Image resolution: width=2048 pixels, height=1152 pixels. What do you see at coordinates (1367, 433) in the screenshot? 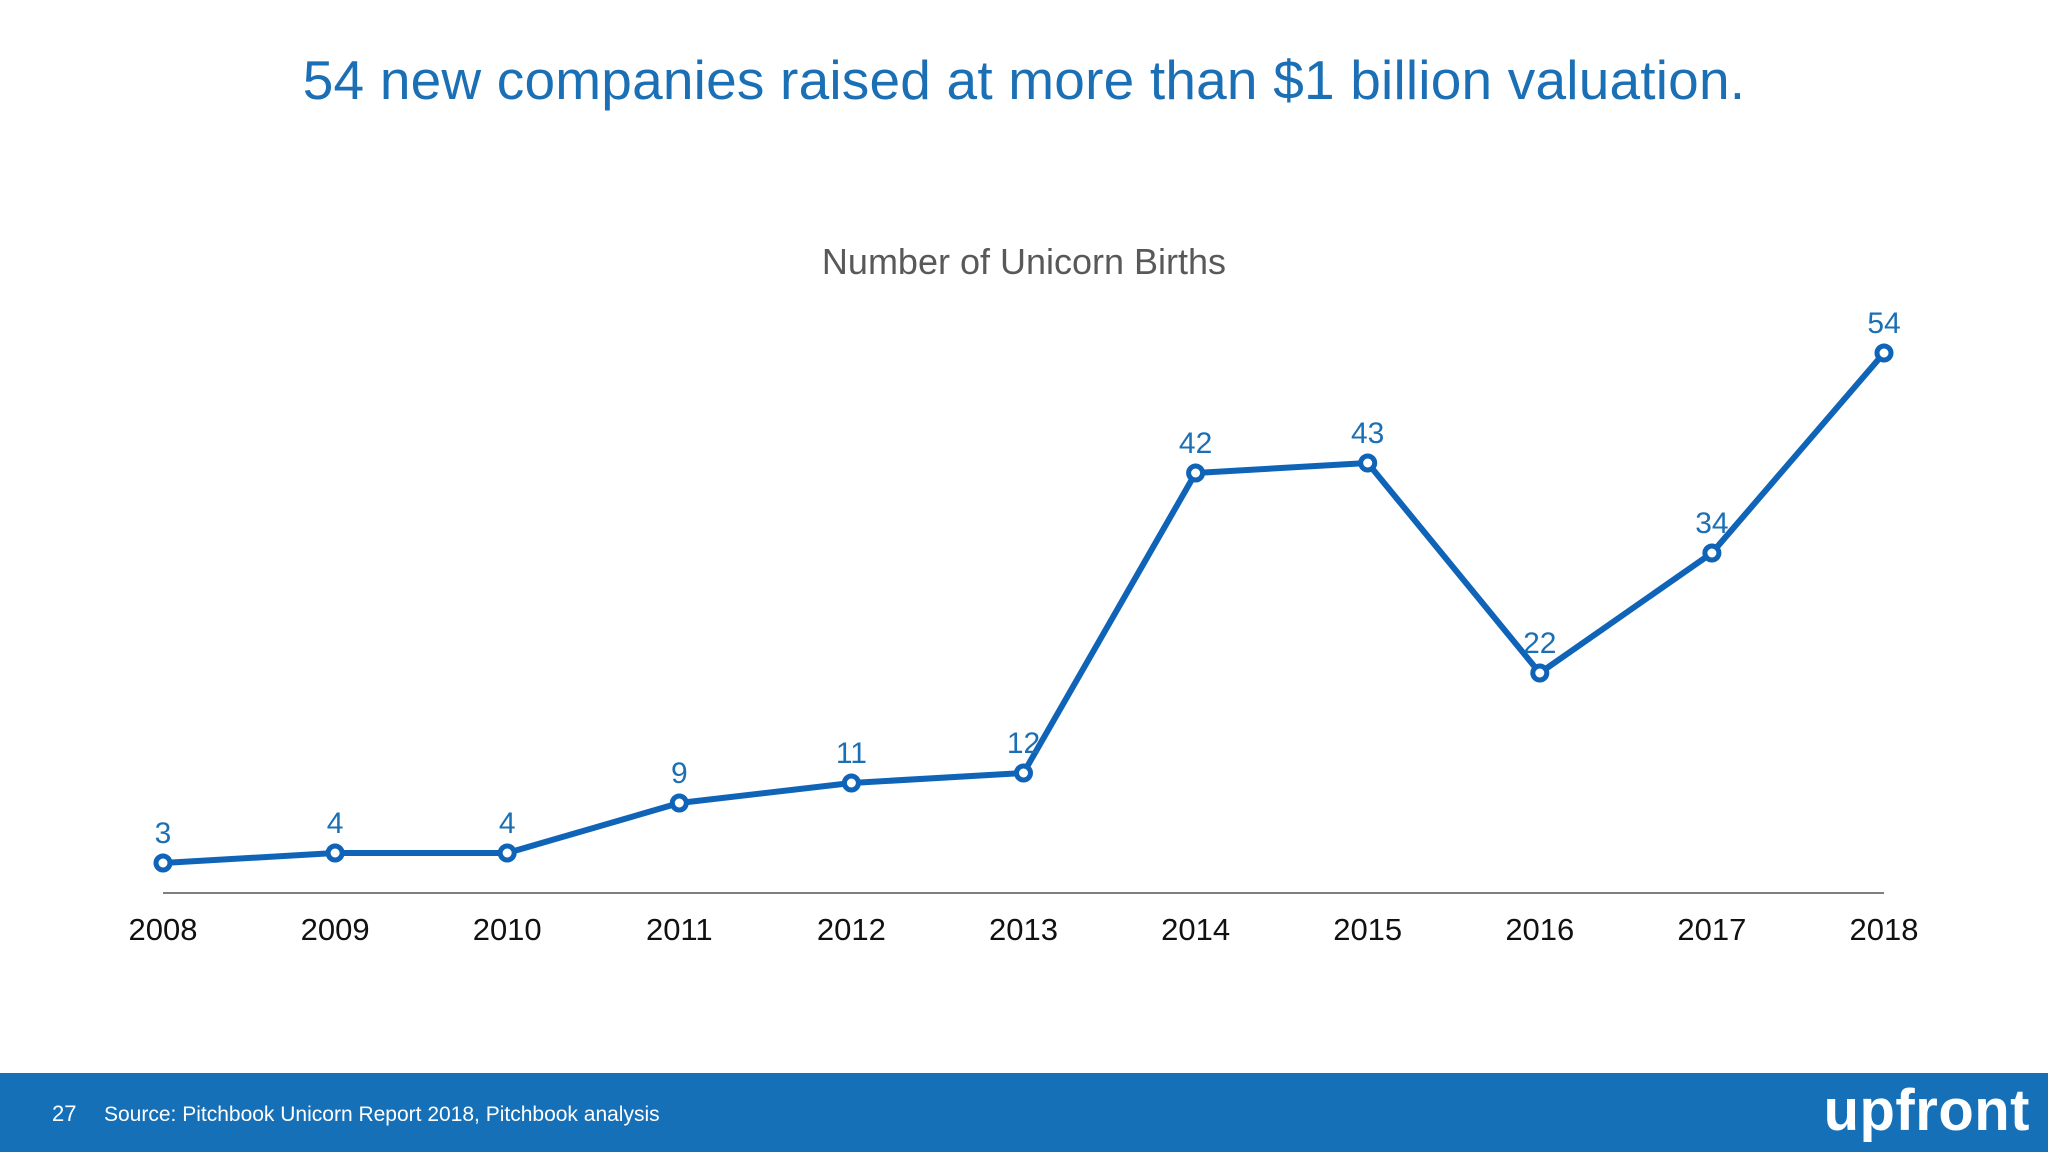
I see `data-label-2015: 43` at bounding box center [1367, 433].